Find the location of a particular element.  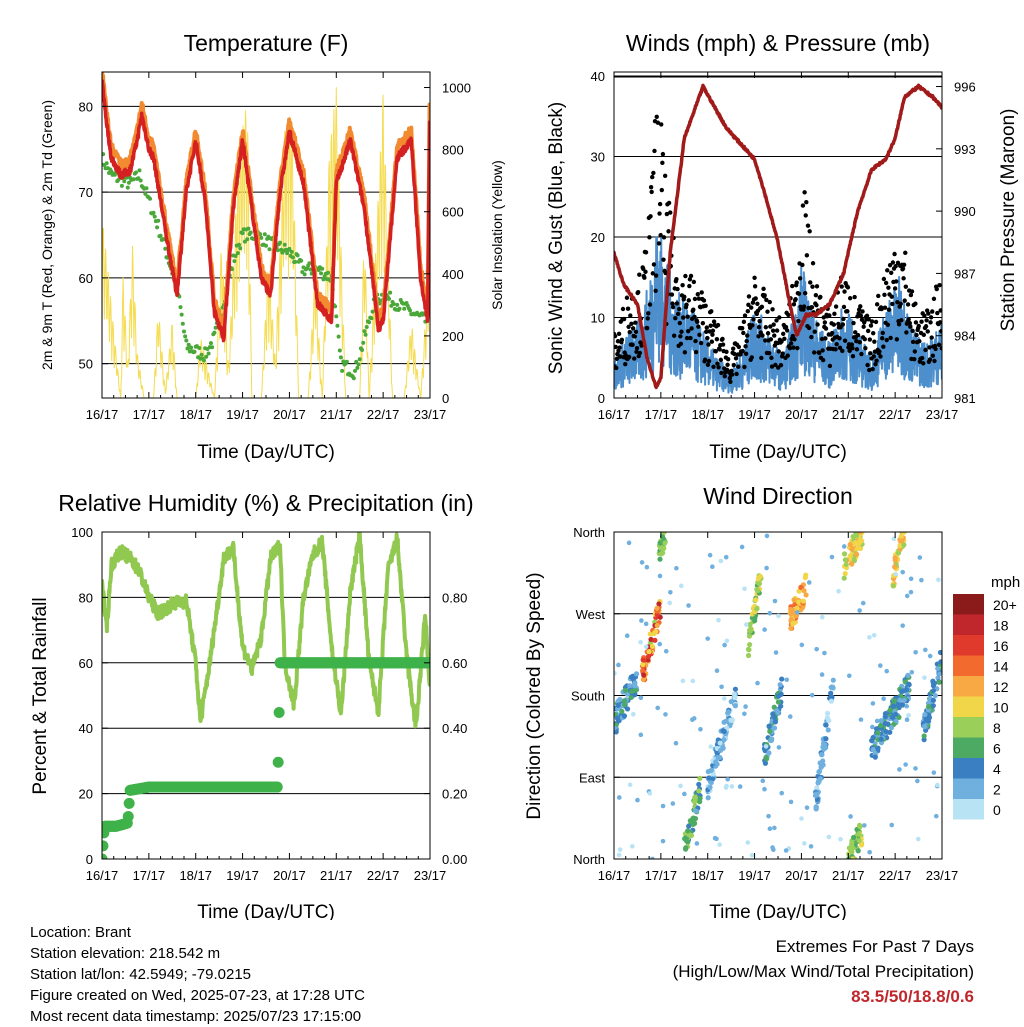

legend-label: 14 is located at coordinates (1001, 667).